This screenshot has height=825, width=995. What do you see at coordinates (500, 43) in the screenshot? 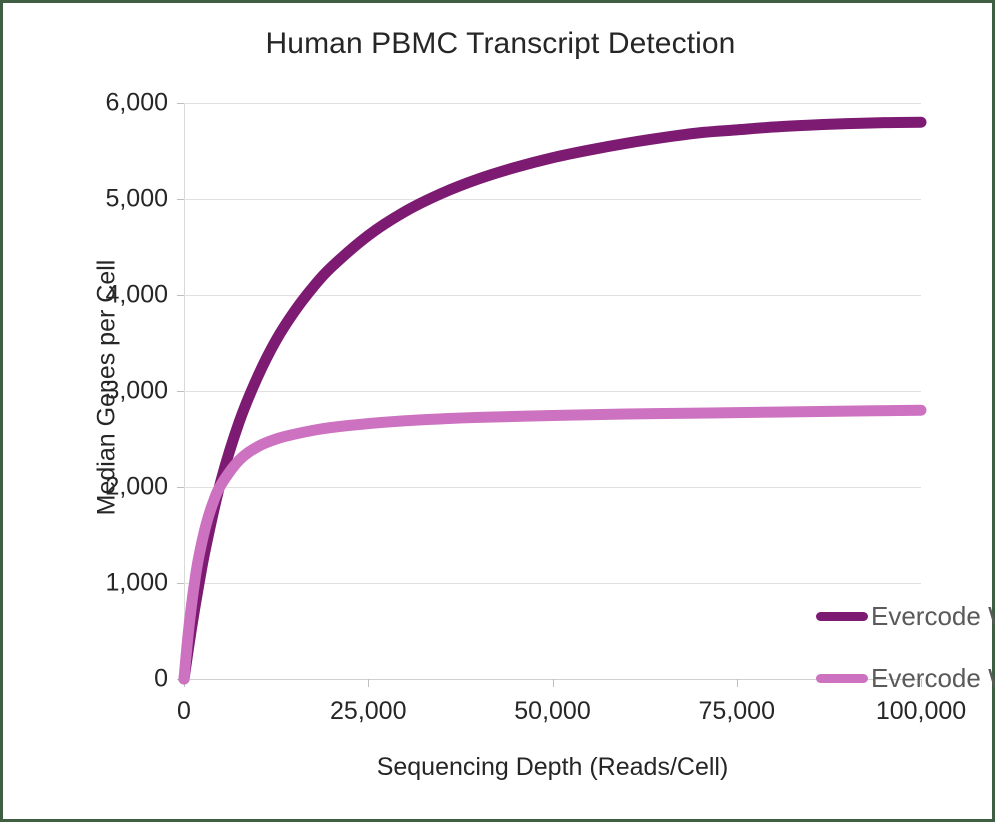
I see `chart-title: Human PBMC Transcript Detection` at bounding box center [500, 43].